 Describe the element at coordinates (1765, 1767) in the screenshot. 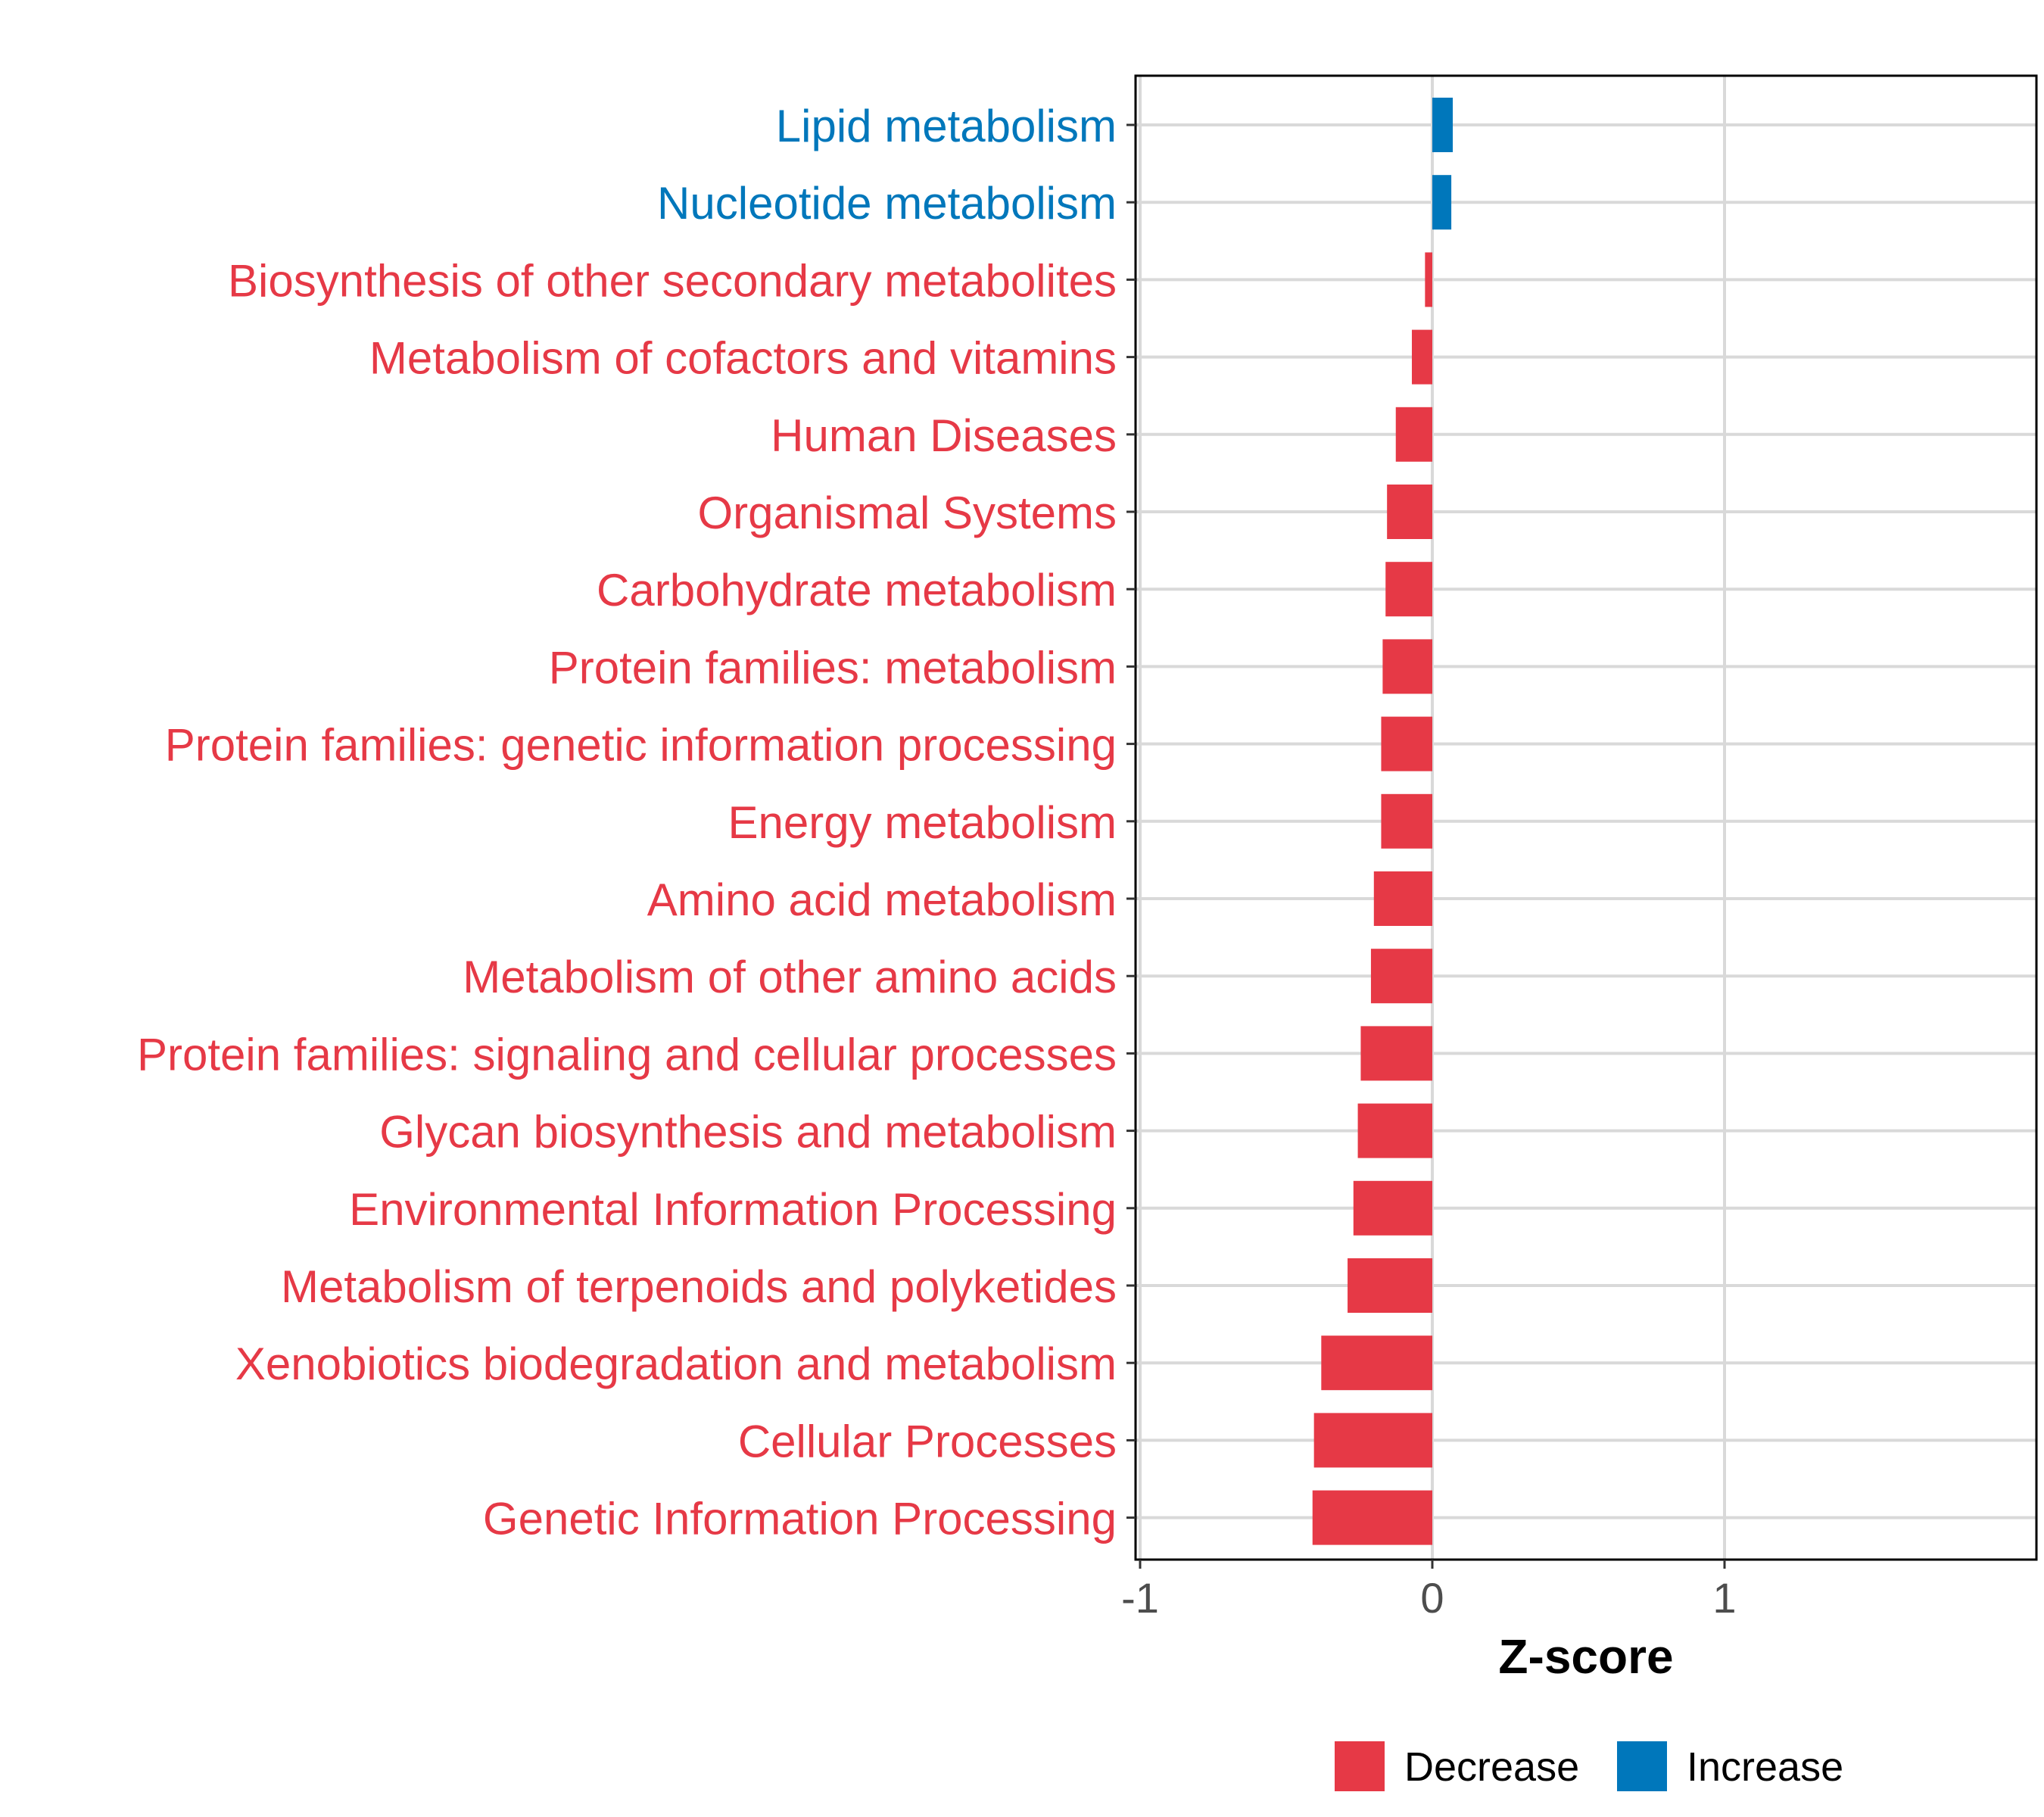

I see `legend-label-increase: Increase` at that location.